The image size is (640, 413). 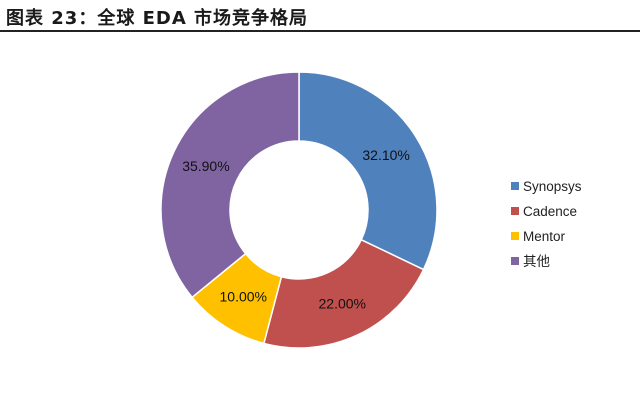 What do you see at coordinates (243, 297) in the screenshot?
I see `data-label-mentor: 10.00%` at bounding box center [243, 297].